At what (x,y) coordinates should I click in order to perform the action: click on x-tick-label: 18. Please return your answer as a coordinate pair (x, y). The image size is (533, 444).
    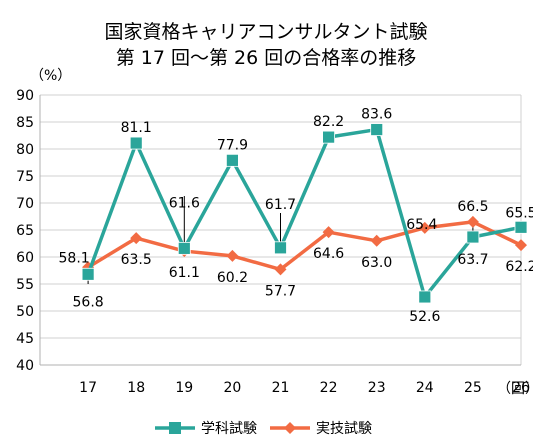
    Looking at the image, I should click on (136, 388).